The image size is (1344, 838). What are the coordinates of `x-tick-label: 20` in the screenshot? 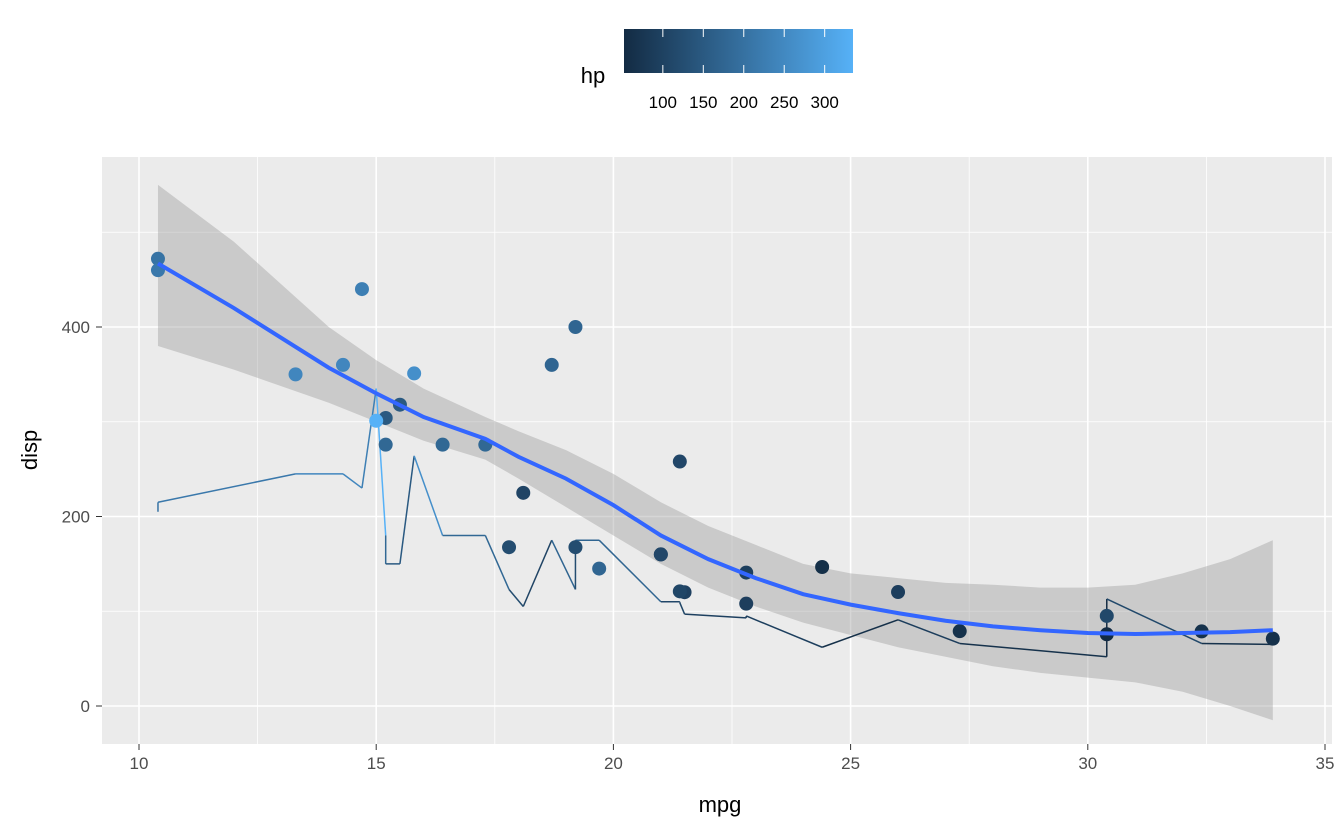 It's located at (613, 763).